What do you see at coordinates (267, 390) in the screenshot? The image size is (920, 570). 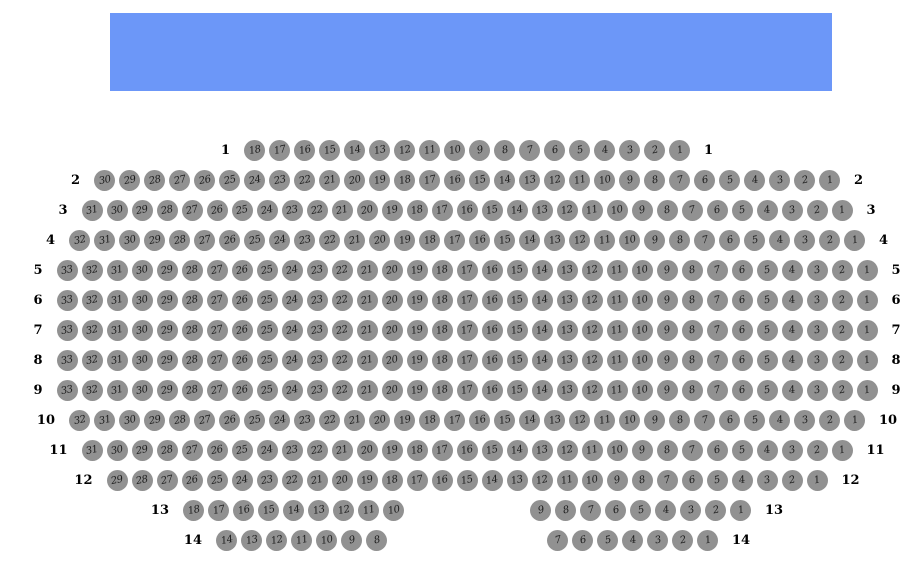 I see `seat: 25` at bounding box center [267, 390].